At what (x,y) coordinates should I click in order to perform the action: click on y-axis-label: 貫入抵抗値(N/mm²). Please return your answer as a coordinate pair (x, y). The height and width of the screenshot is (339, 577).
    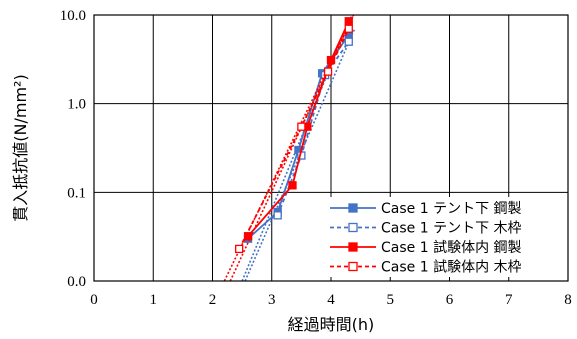
    Looking at the image, I should click on (20, 147).